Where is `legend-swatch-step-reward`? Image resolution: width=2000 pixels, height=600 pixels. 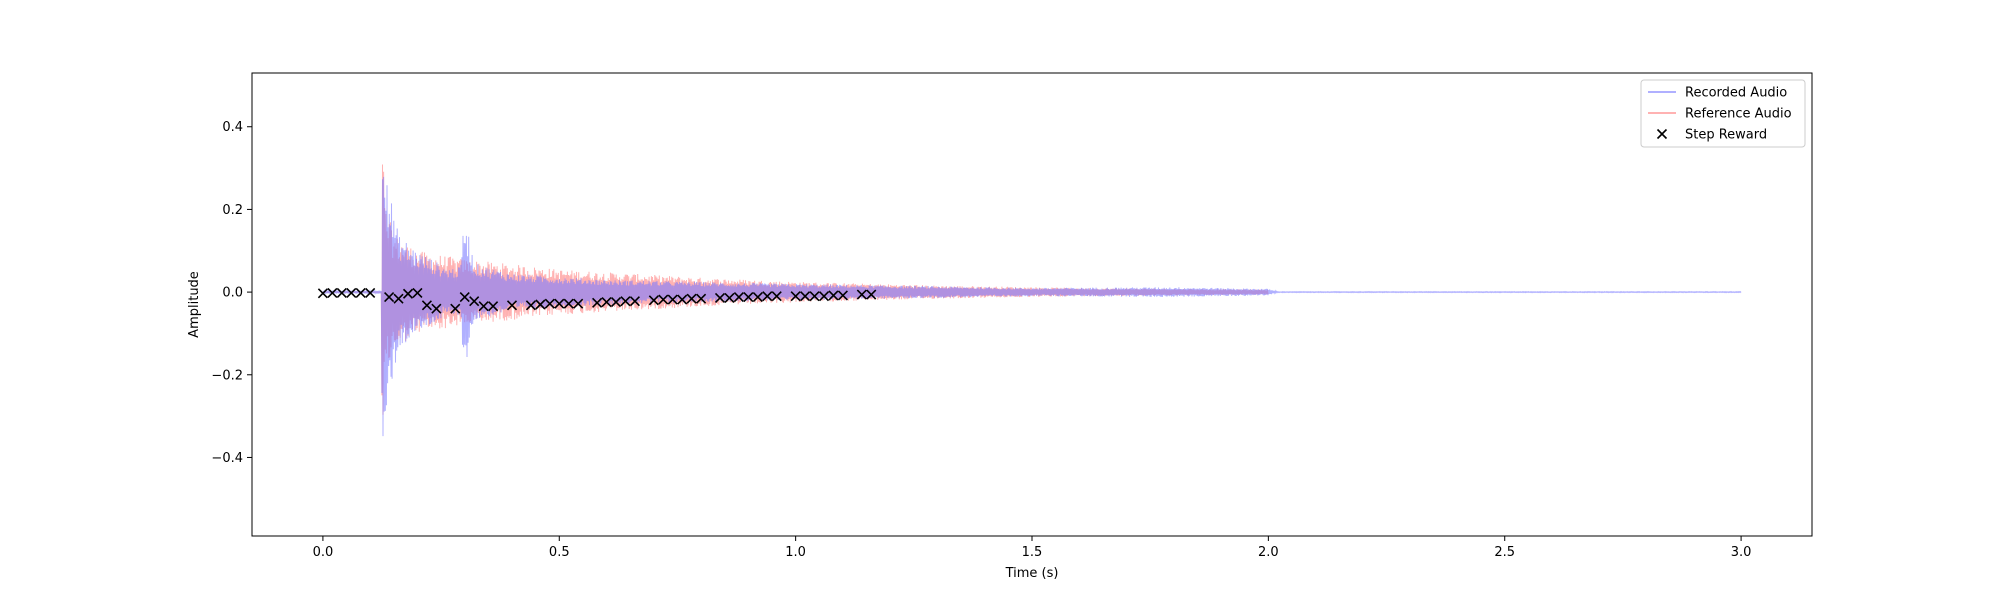 legend-swatch-step-reward is located at coordinates (1662, 134).